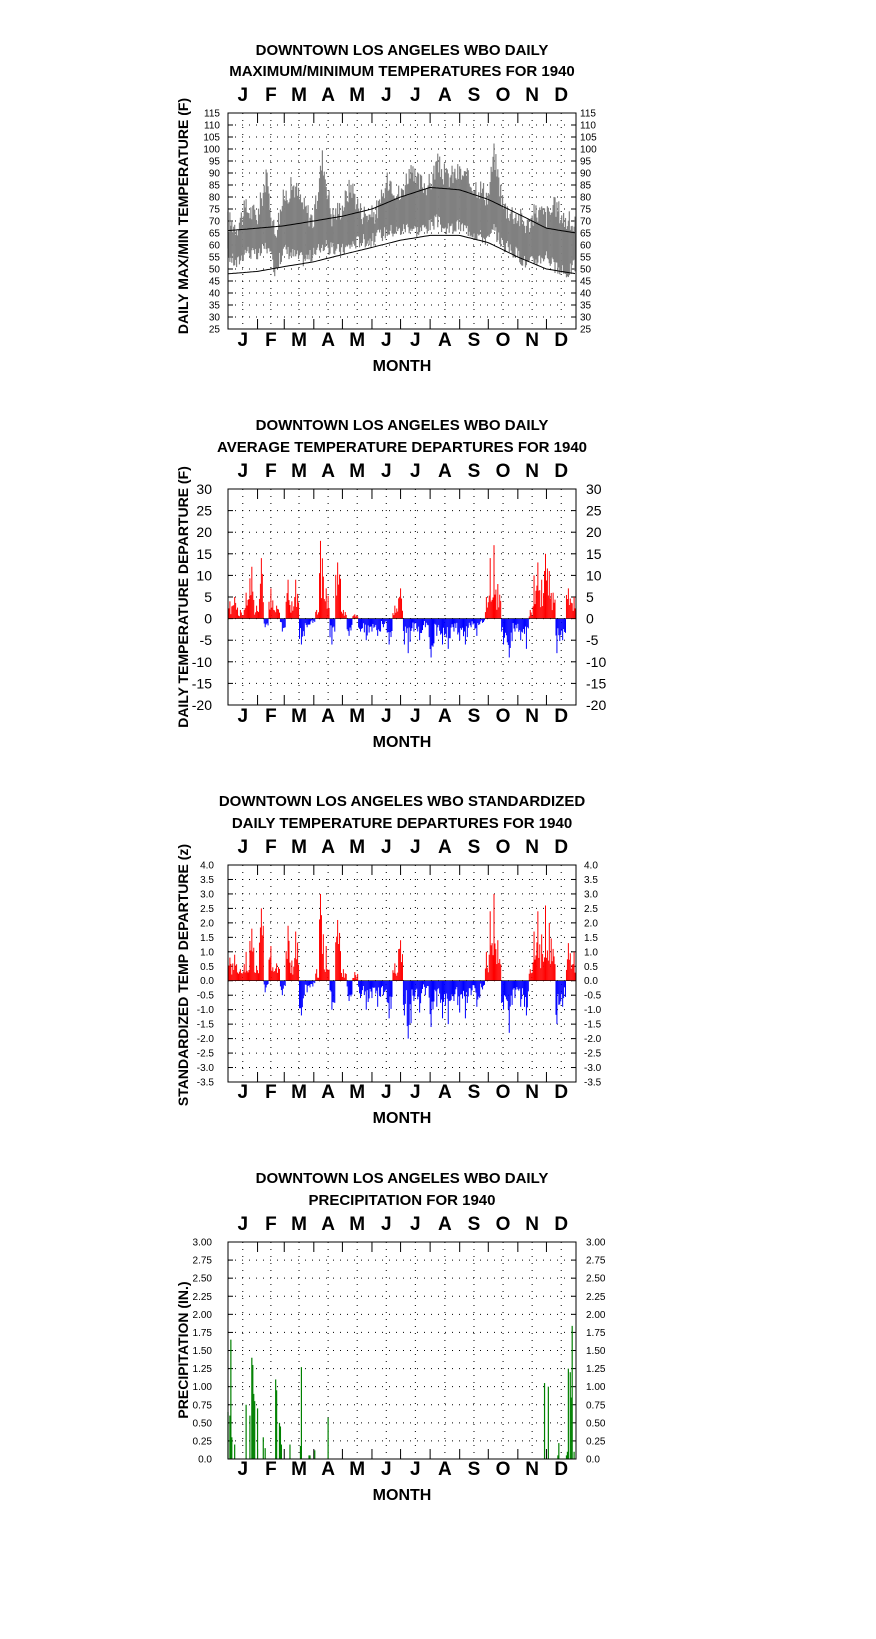 This screenshot has height=1639, width=876. I want to click on y-tick-label-right: 2.50, so click(596, 1279).